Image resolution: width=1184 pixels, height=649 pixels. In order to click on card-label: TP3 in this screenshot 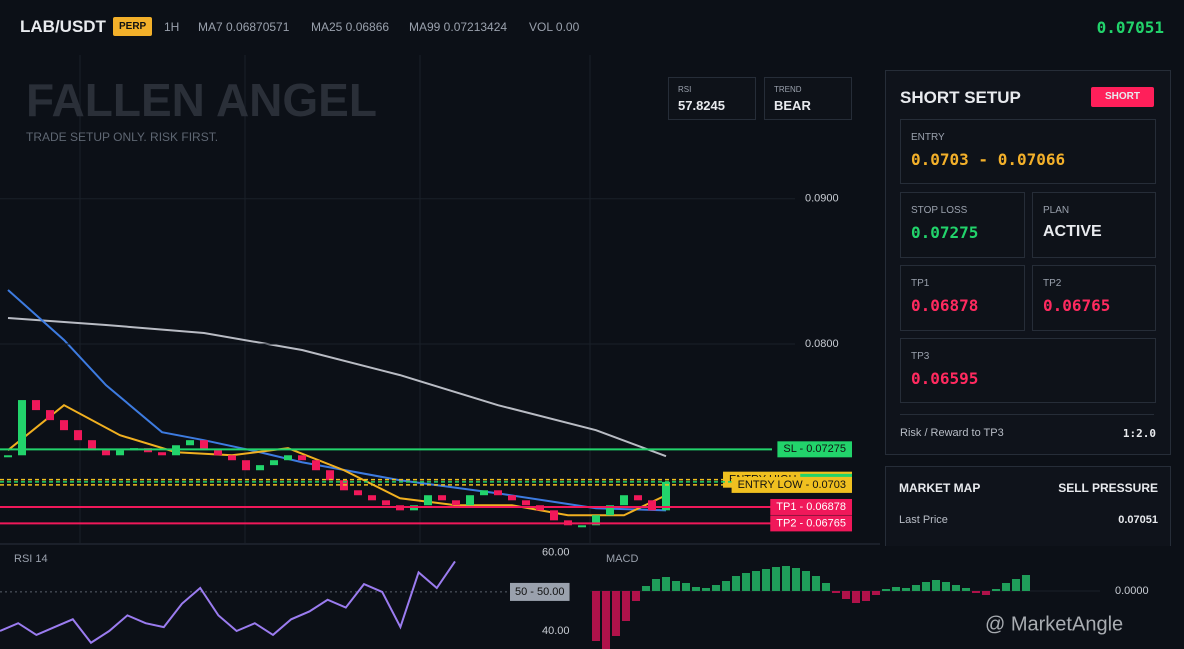, I will do `click(920, 356)`.